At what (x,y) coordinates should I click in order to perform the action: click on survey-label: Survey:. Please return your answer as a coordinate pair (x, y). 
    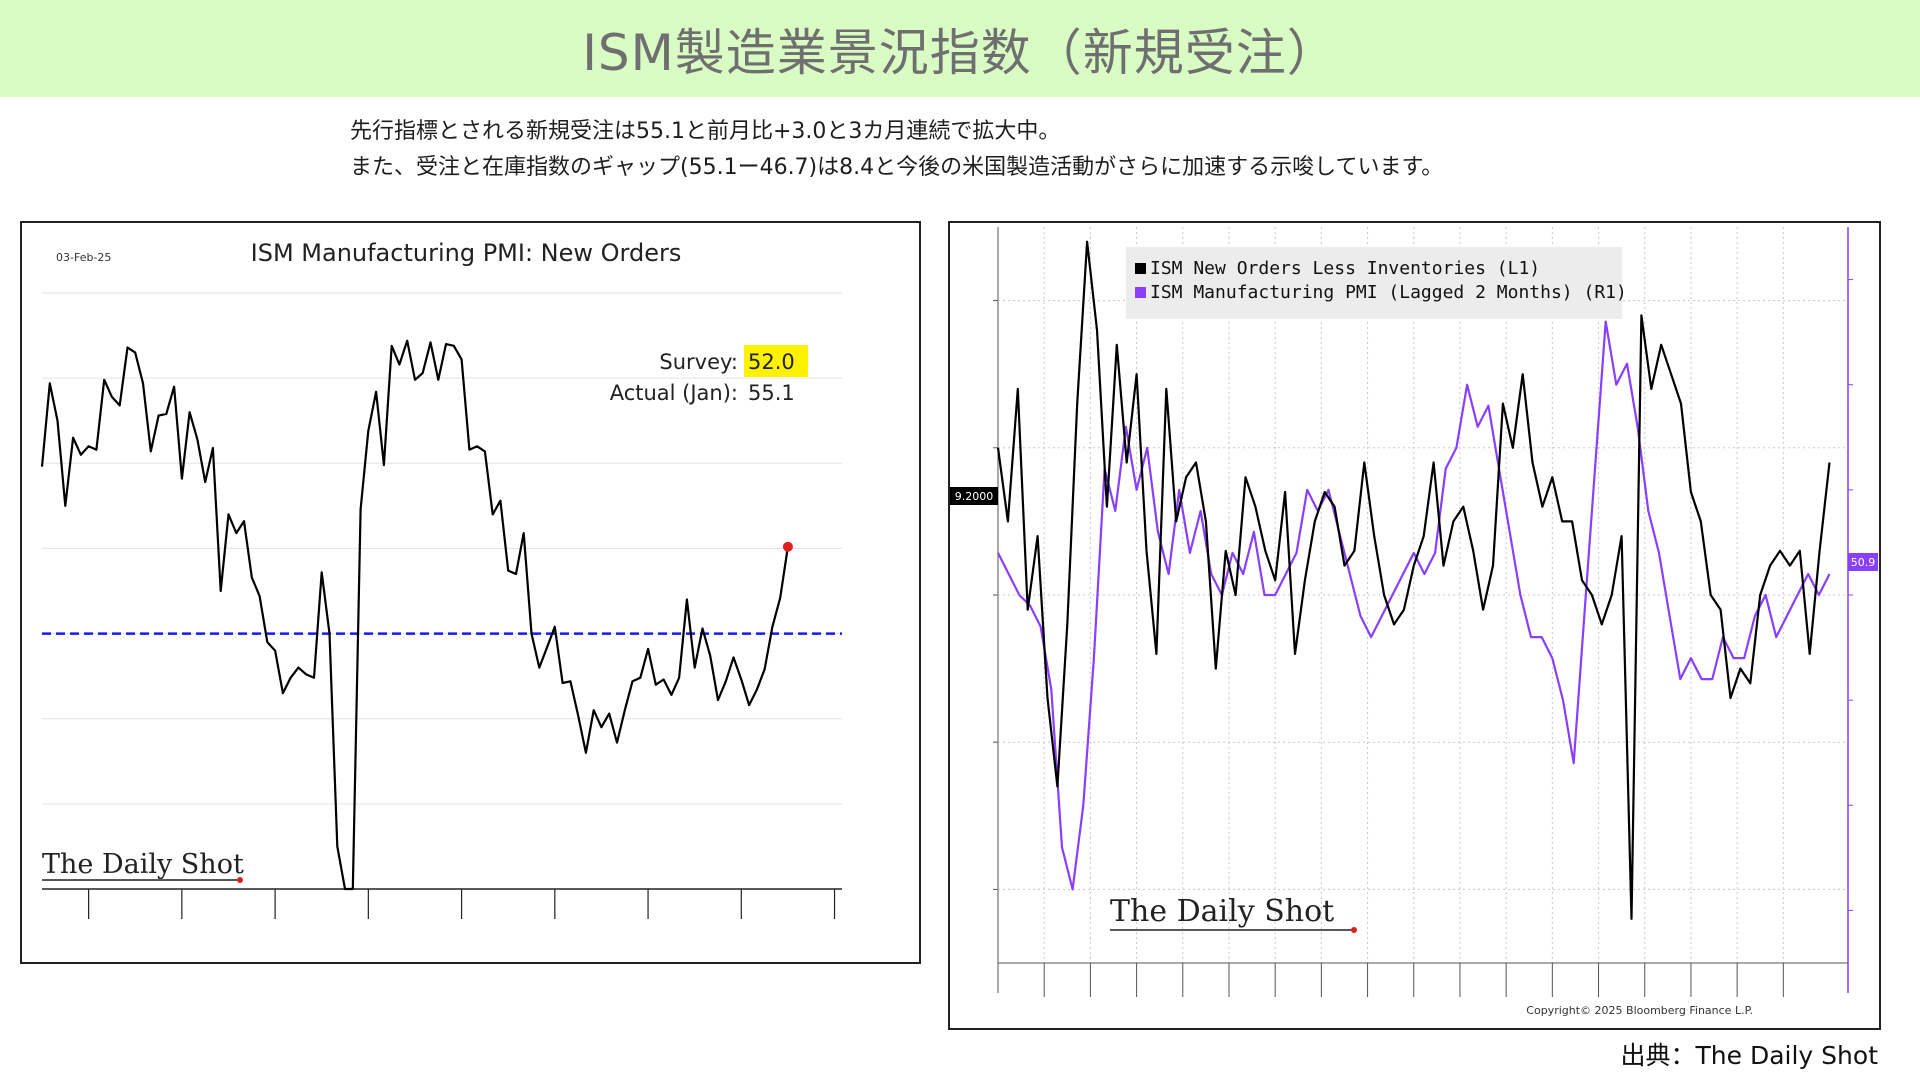
    Looking at the image, I should click on (698, 362).